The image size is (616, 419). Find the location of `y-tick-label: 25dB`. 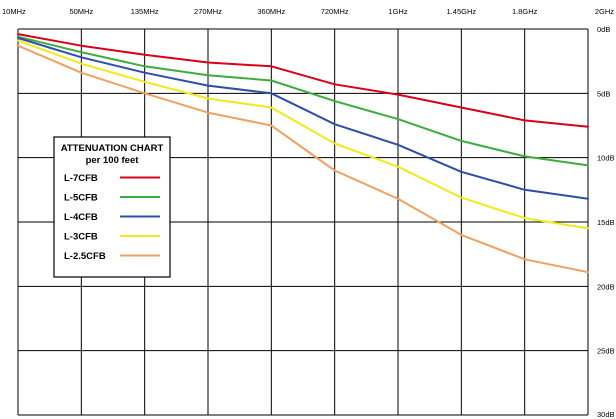

y-tick-label: 25dB is located at coordinates (606, 351).